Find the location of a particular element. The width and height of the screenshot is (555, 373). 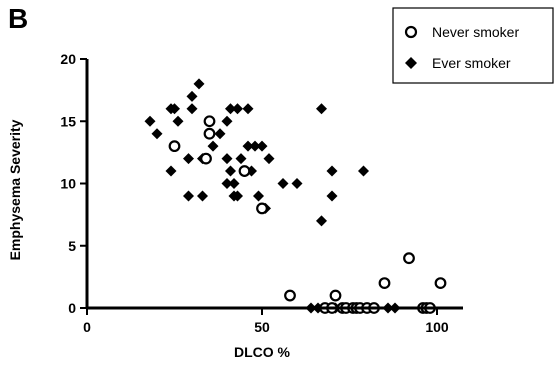

legend-never-smoker-label: Never smoker is located at coordinates (475, 32).